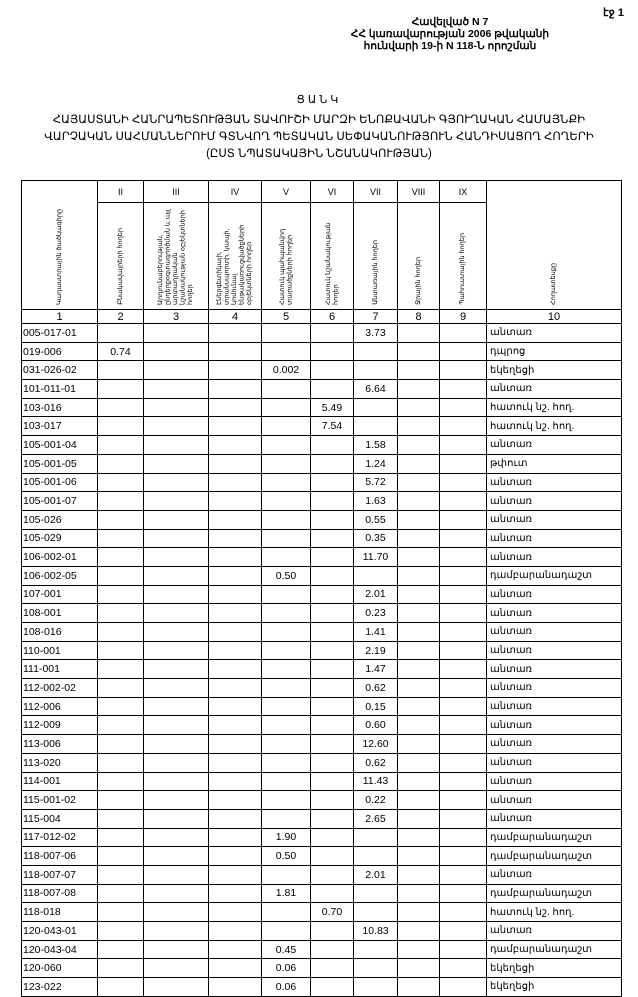 The width and height of the screenshot is (638, 997). I want to click on cadastral-code: 117-012-02, so click(59, 837).